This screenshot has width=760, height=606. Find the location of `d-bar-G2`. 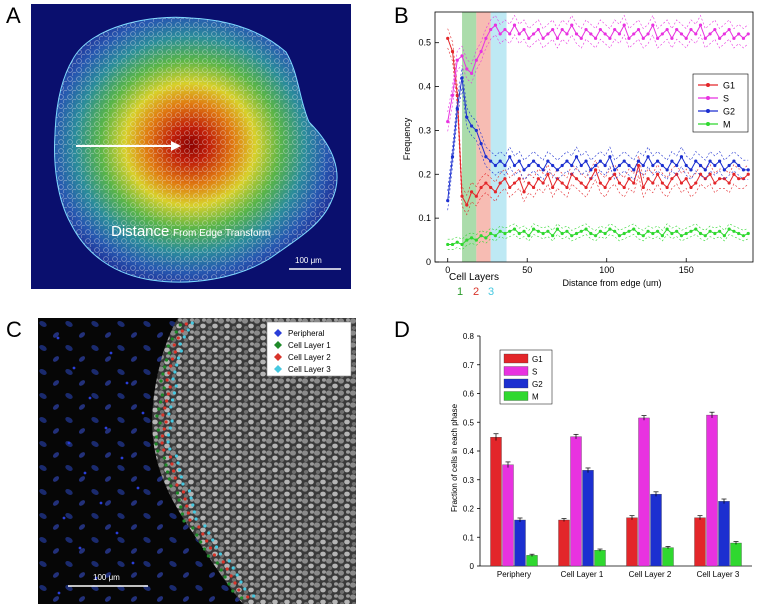

d-bar-G2 is located at coordinates (588, 518).